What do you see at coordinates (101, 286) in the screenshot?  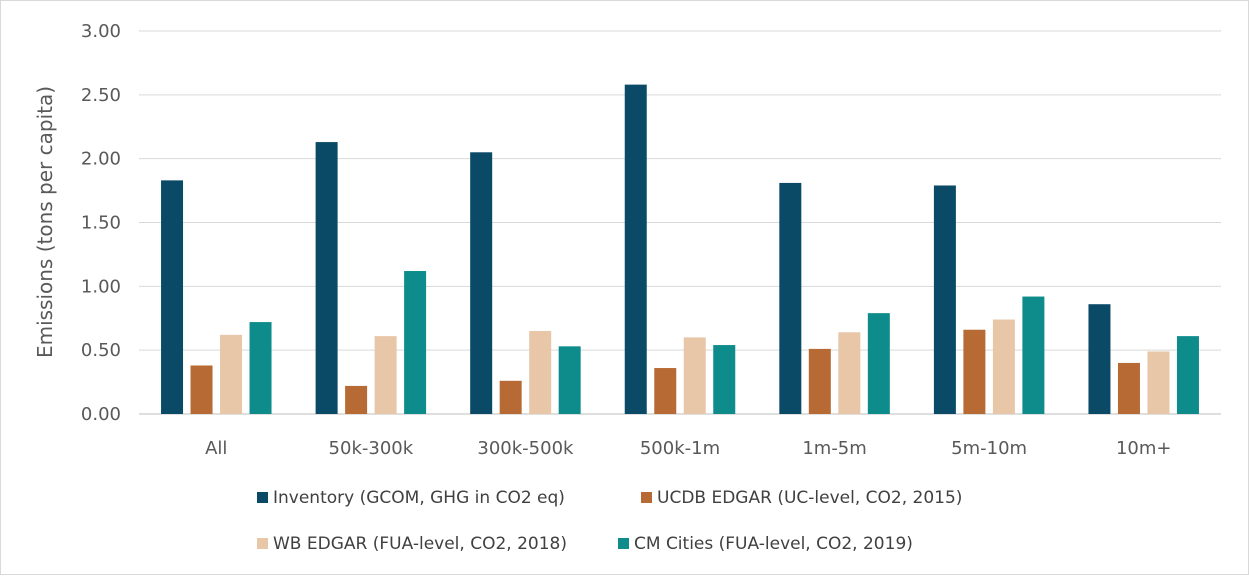 I see `y-tick-label: 1.00` at bounding box center [101, 286].